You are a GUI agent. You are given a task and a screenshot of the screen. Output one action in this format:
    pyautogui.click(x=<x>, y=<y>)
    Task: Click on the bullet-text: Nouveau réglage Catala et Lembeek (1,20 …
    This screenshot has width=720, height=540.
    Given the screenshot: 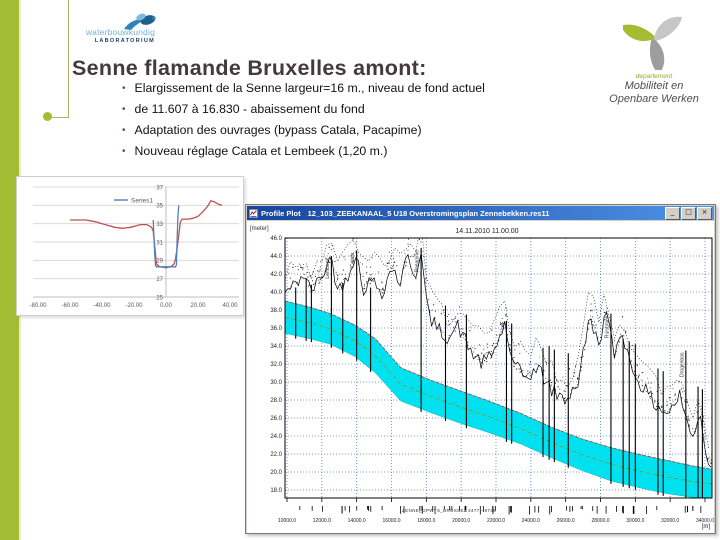 What is the action you would take?
    pyautogui.click(x=261, y=151)
    